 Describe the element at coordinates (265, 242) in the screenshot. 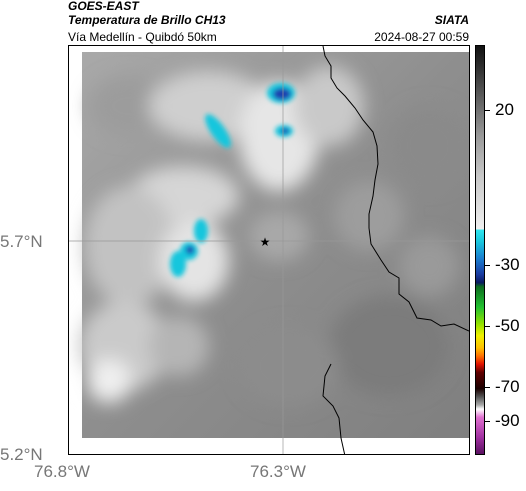

I see `star-icon: ★` at that location.